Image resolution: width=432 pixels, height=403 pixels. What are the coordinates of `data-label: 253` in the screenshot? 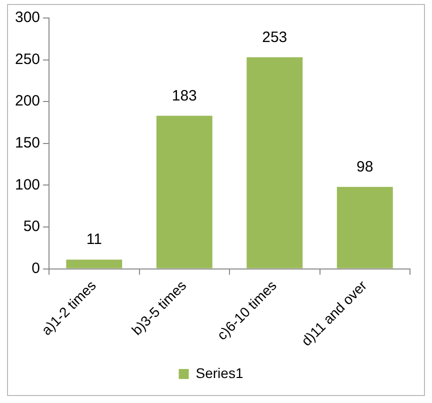 It's located at (275, 37).